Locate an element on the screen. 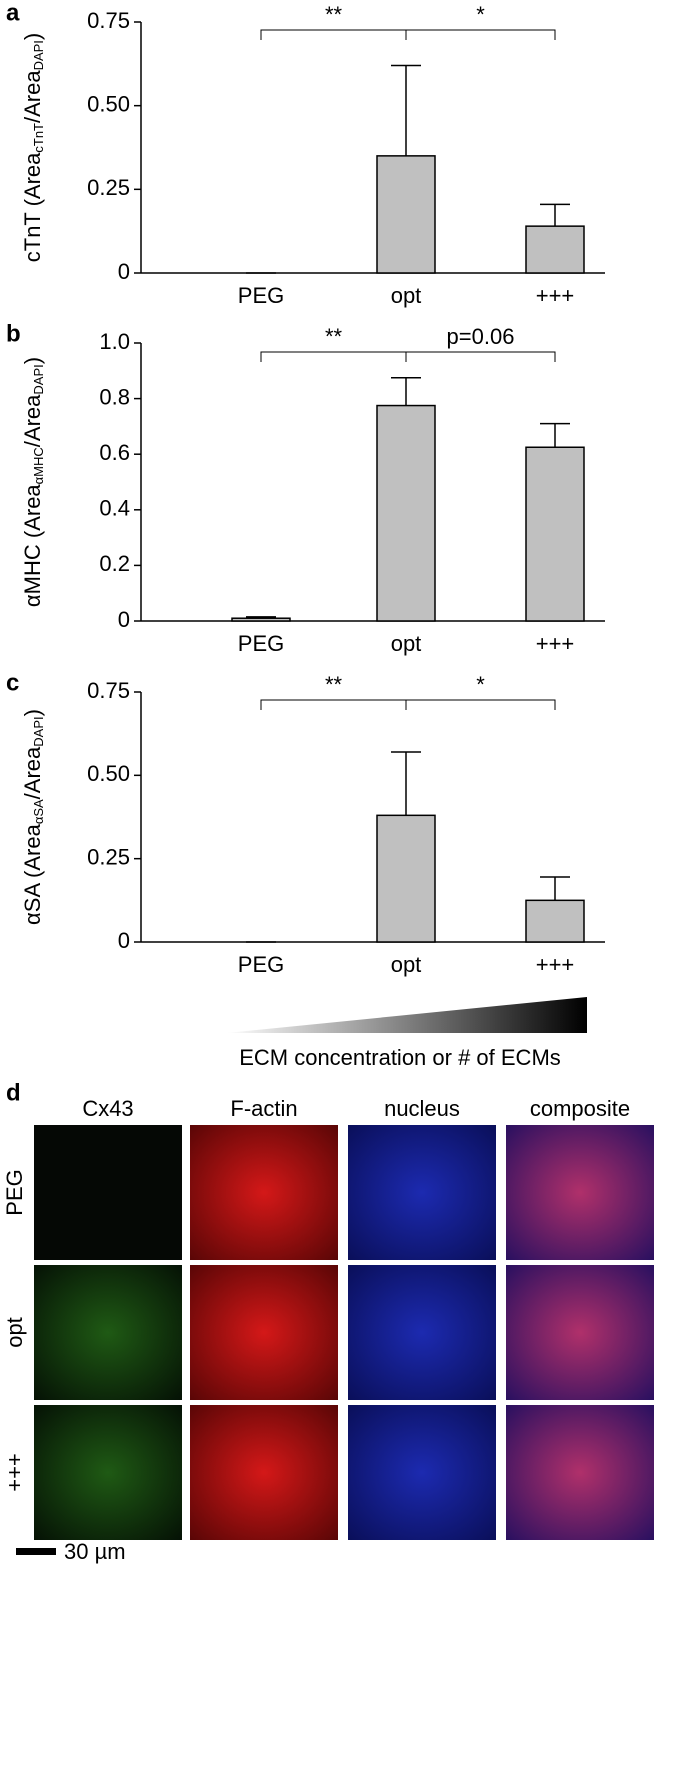 This screenshot has height=1774, width=675. y-label-sub: cTnT is located at coordinates (38, 138).